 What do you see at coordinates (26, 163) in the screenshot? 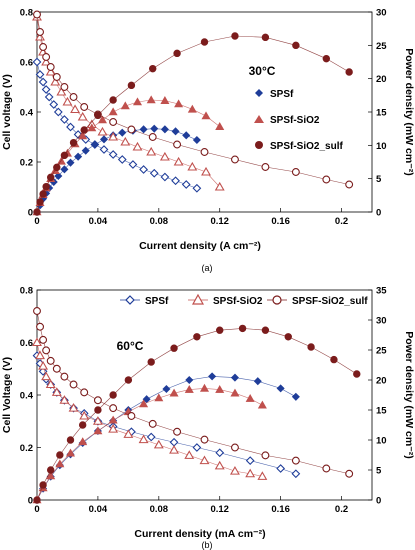
I see `y-tick-label: 0.2` at bounding box center [26, 163].